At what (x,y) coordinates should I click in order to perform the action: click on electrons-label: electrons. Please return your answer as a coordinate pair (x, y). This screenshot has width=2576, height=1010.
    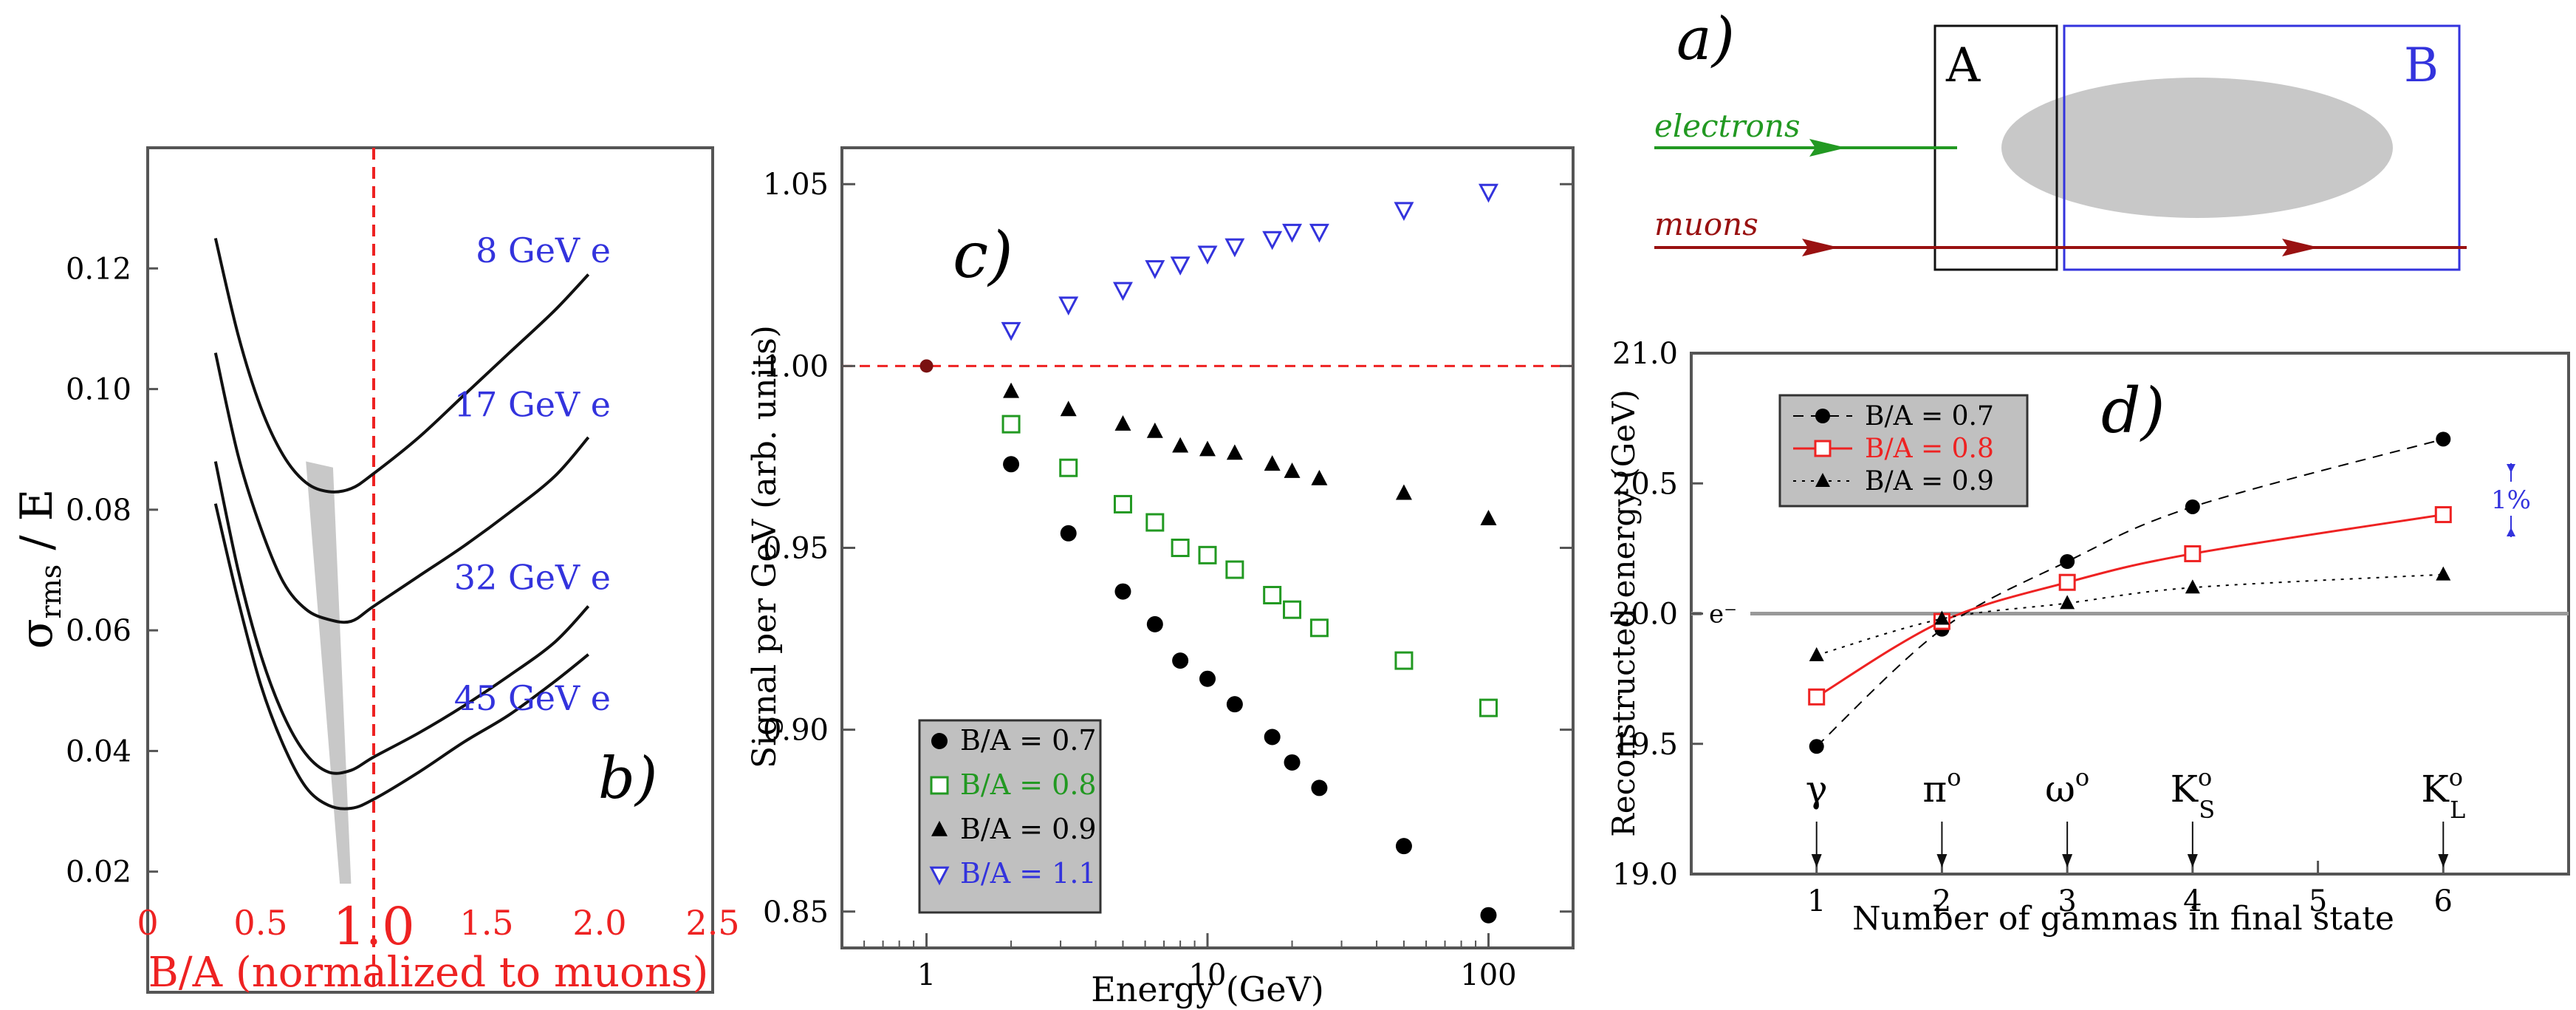
    Looking at the image, I should click on (1727, 126).